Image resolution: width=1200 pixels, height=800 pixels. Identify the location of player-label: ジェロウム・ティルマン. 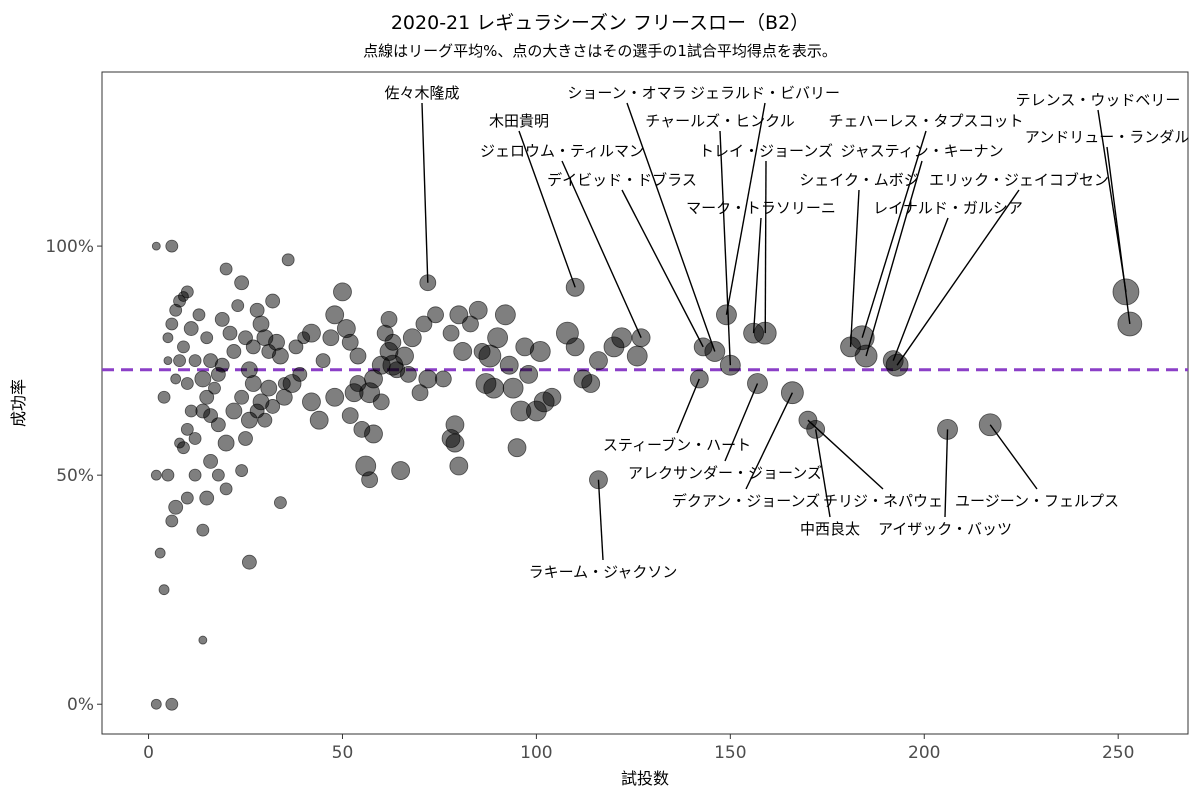
(562, 151).